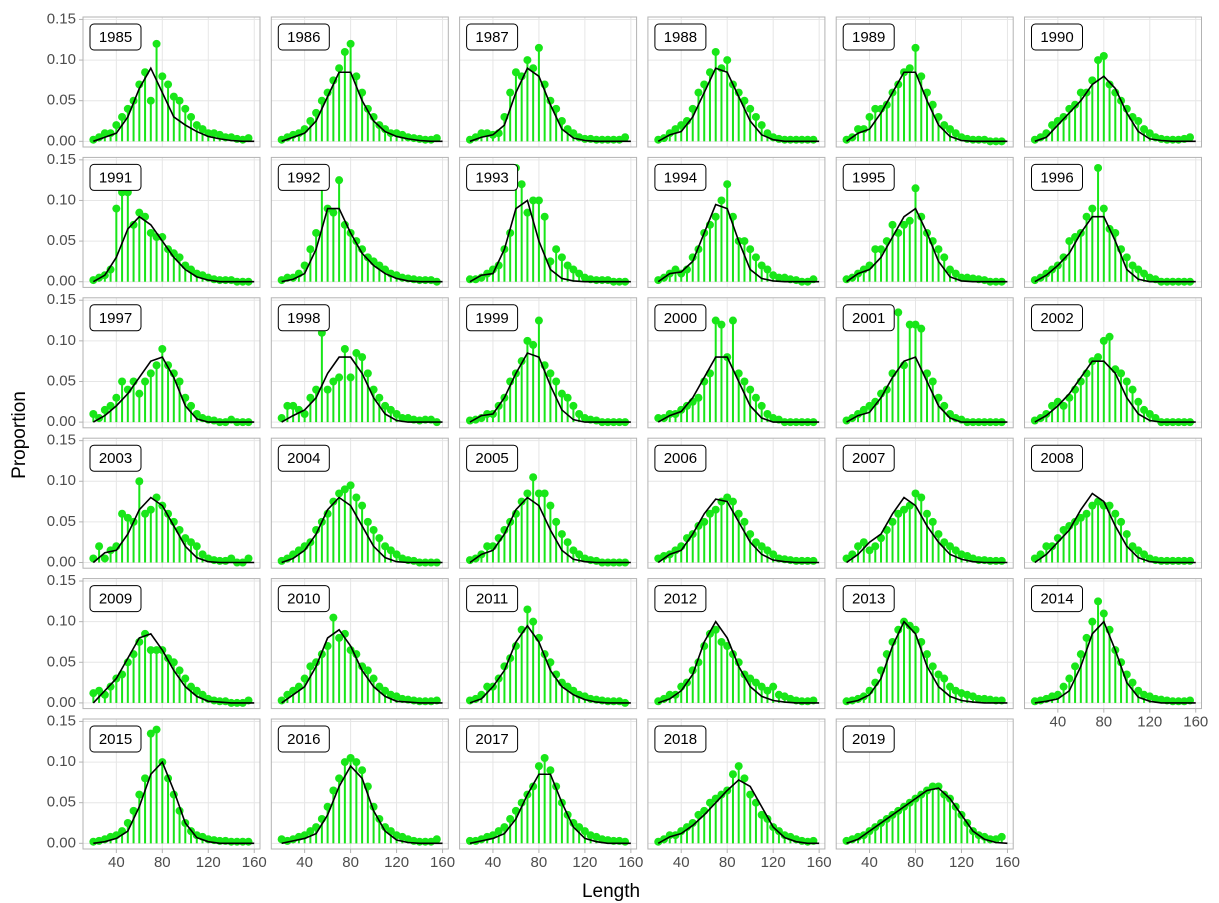  Describe the element at coordinates (61, 299) in the screenshot. I see `y-tick-label: 0.15` at that location.